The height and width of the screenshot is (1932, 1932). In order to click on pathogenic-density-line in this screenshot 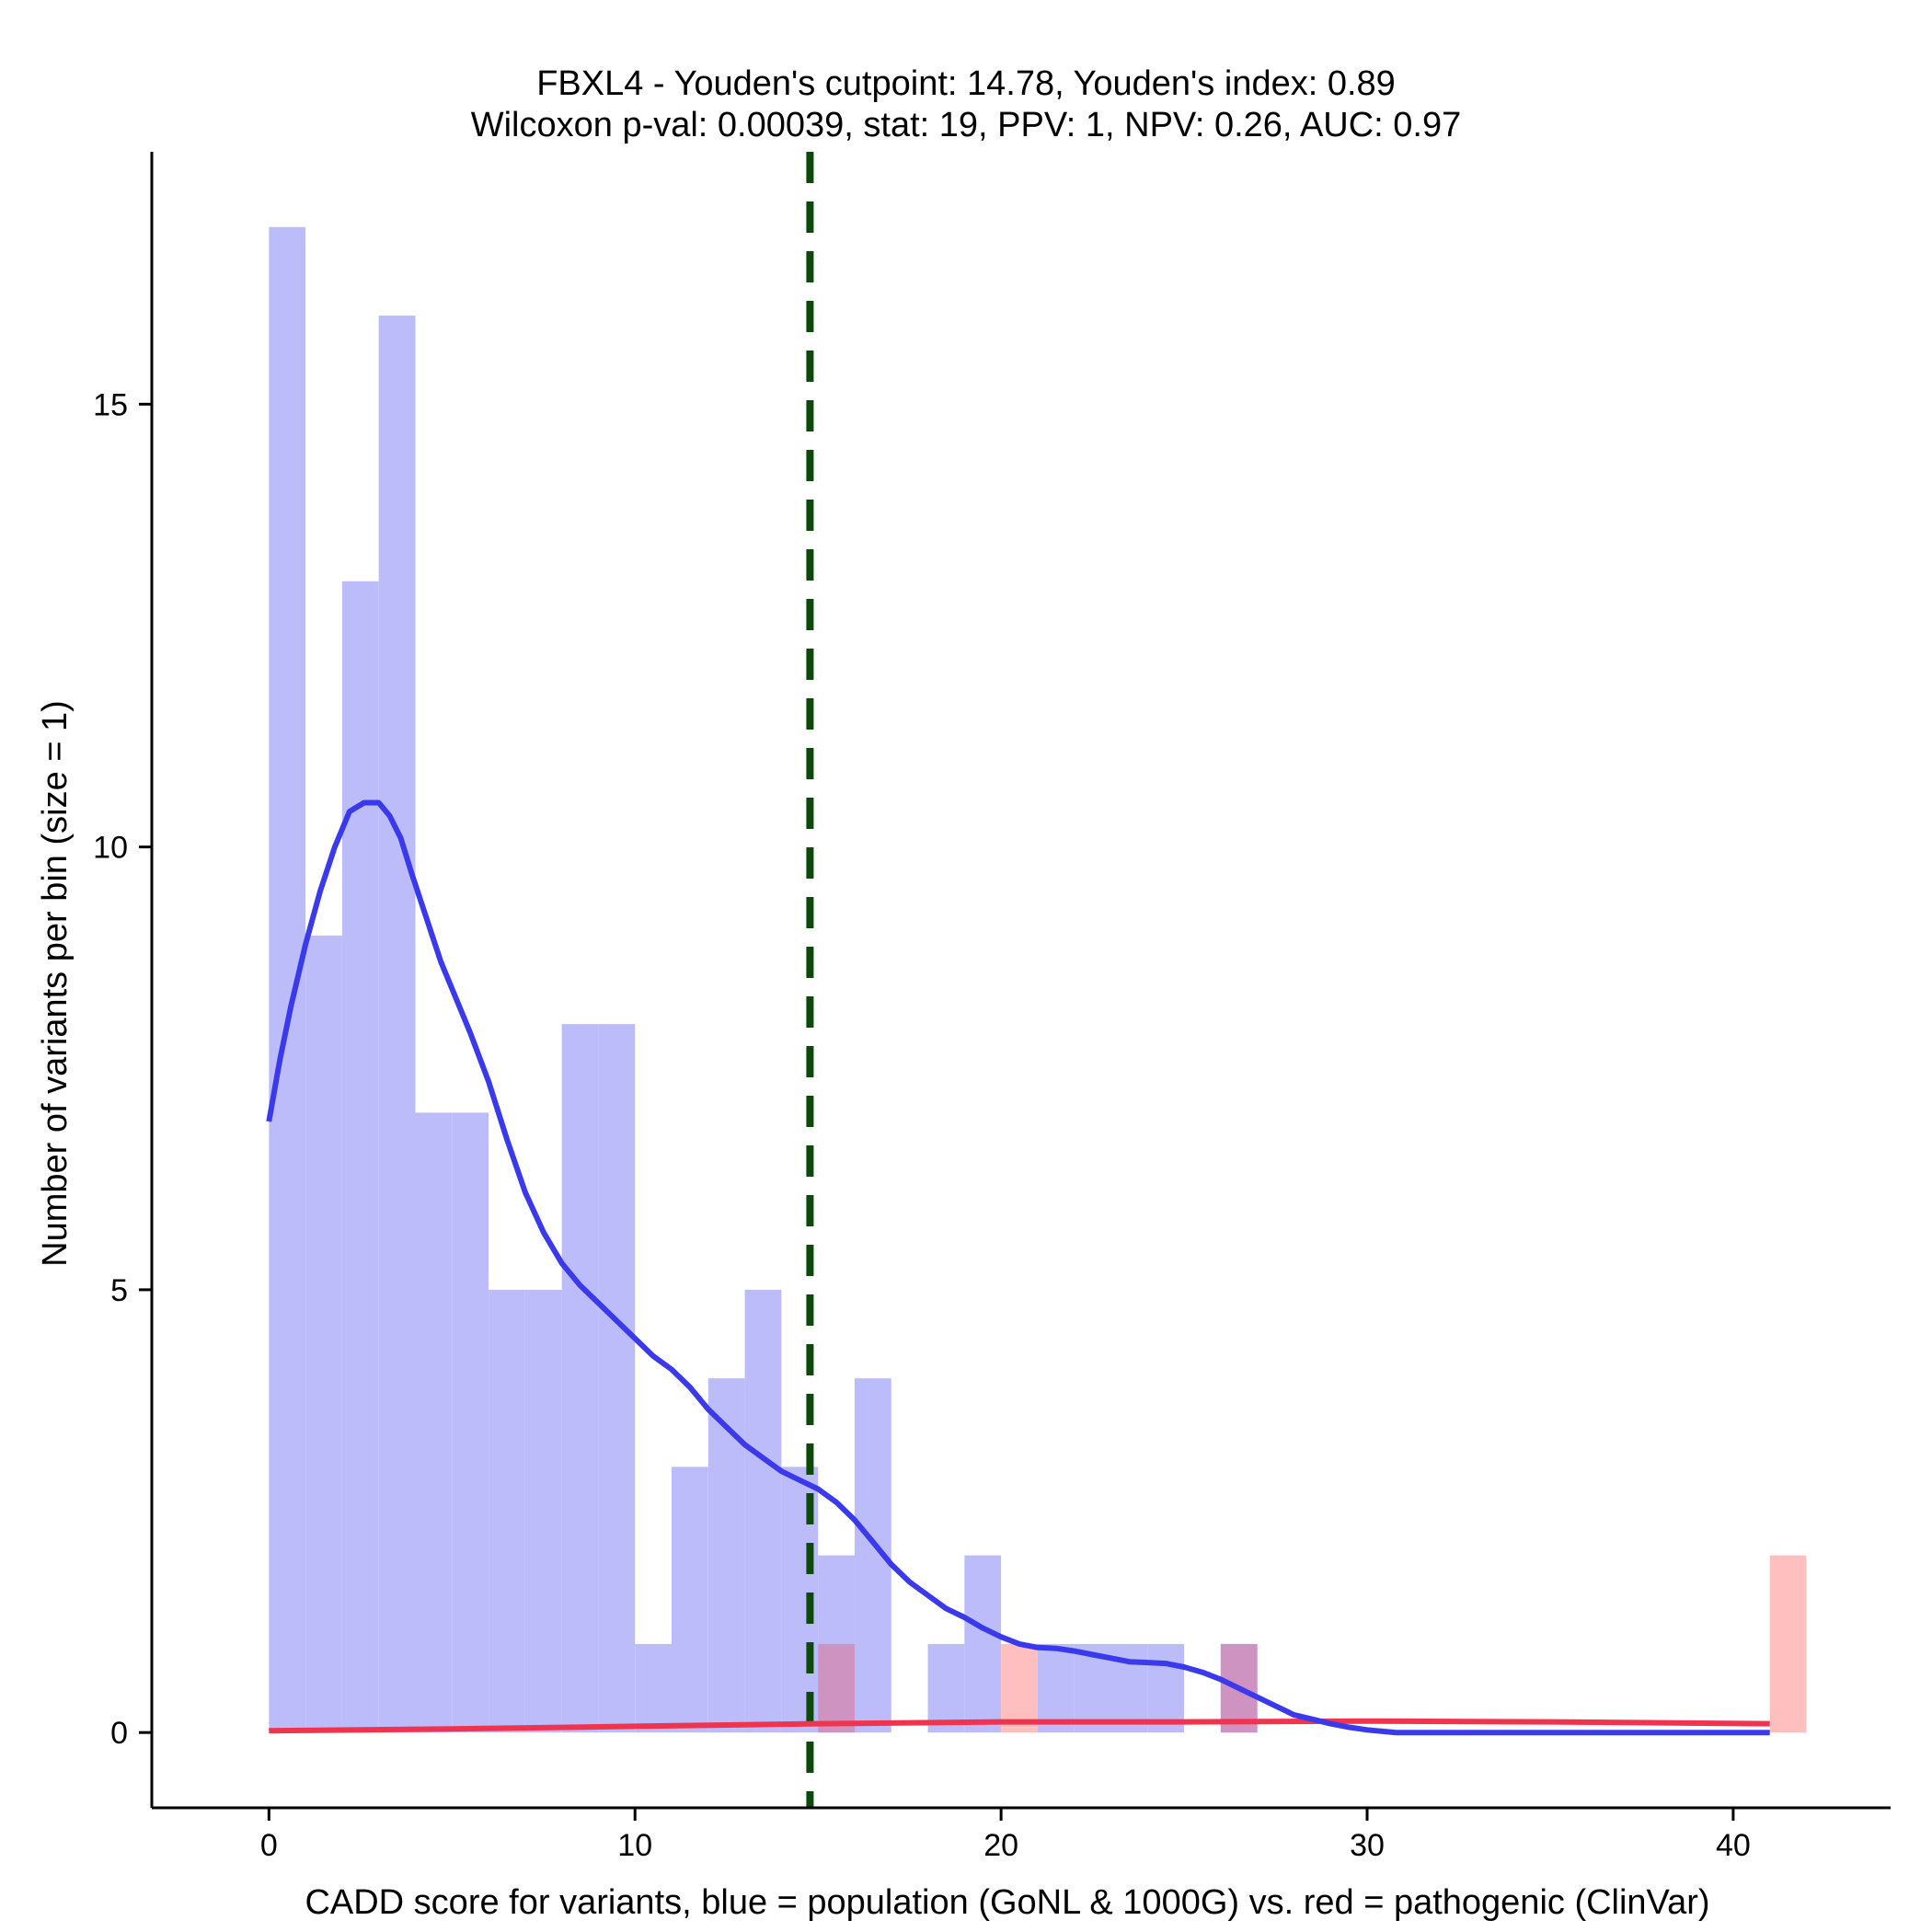, I will do `click(1020, 1726)`.